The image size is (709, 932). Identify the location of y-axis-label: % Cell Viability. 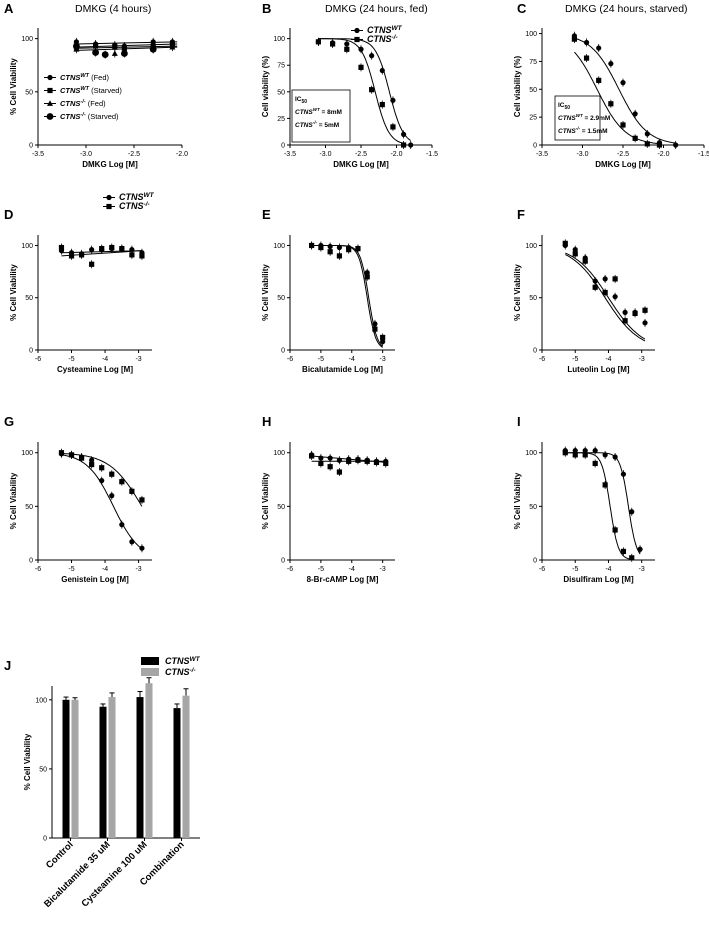
(265, 500).